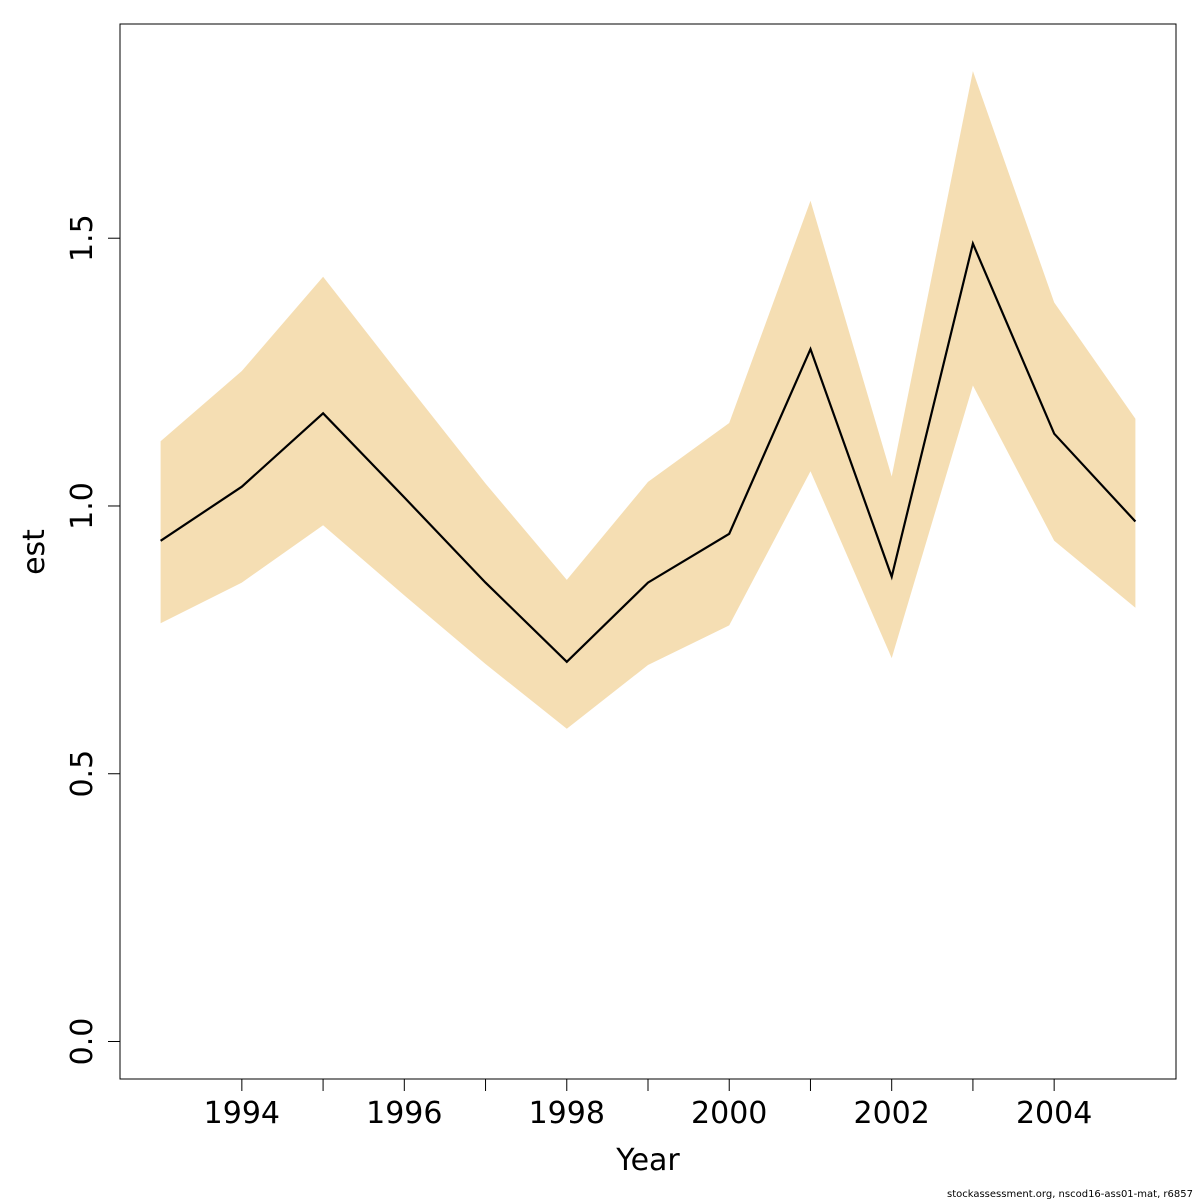 Image resolution: width=1200 pixels, height=1200 pixels. What do you see at coordinates (647, 1160) in the screenshot?
I see `x-axis-label: Year` at bounding box center [647, 1160].